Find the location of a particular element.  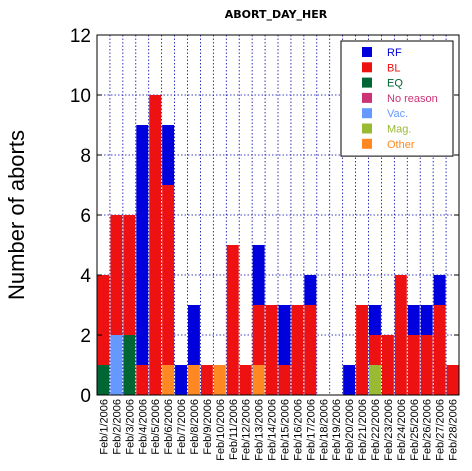

x-tick-label: Feb/15/2006 is located at coordinates (285, 430).